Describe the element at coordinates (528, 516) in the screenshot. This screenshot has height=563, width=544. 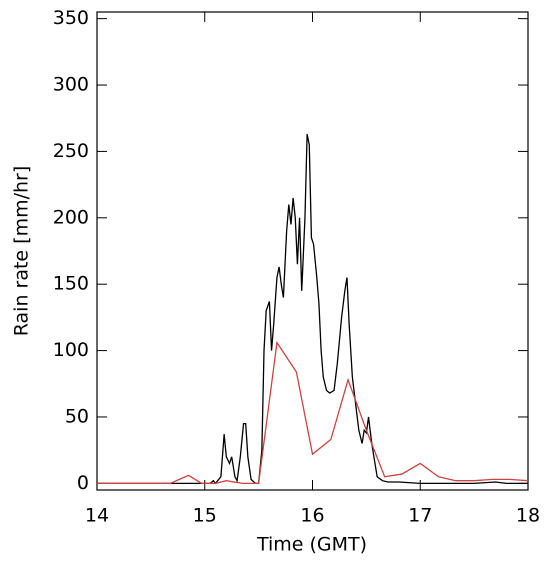
I see `x-tick-label: 18` at that location.